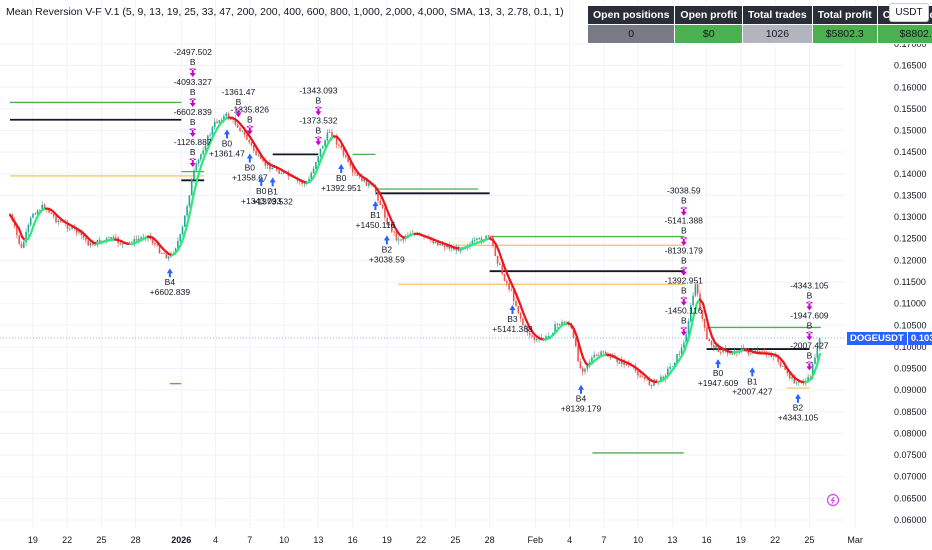 This screenshot has width=932, height=550. Describe the element at coordinates (708, 34) in the screenshot. I see `stats-open-profit: $0` at that location.